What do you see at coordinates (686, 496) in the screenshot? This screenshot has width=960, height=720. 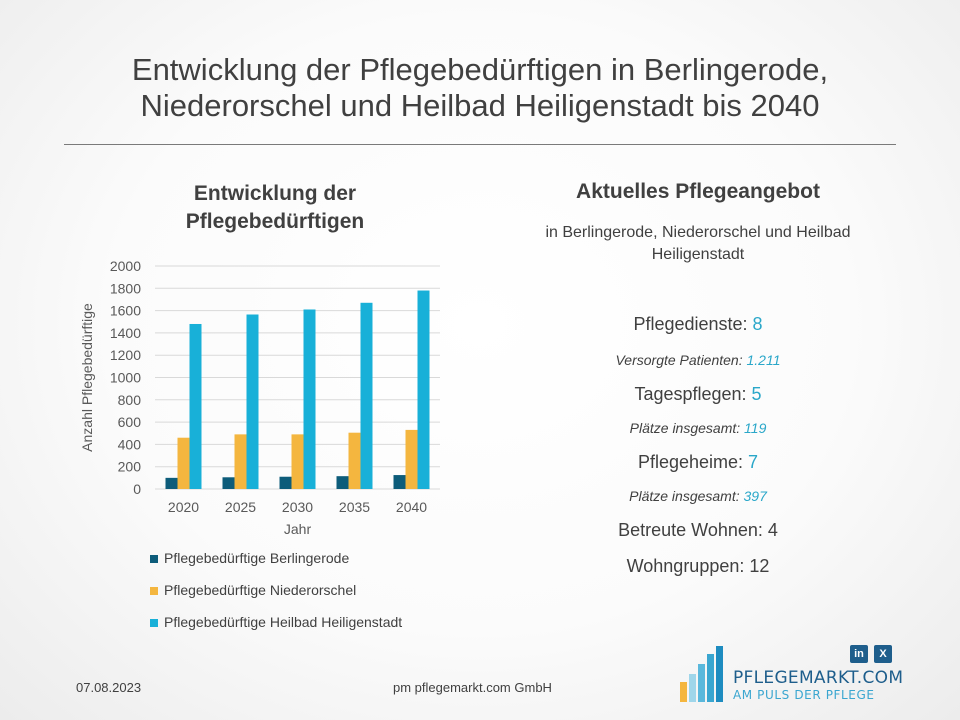 I see `ph-plaetze-label: Plätze insgesamt:` at bounding box center [686, 496].